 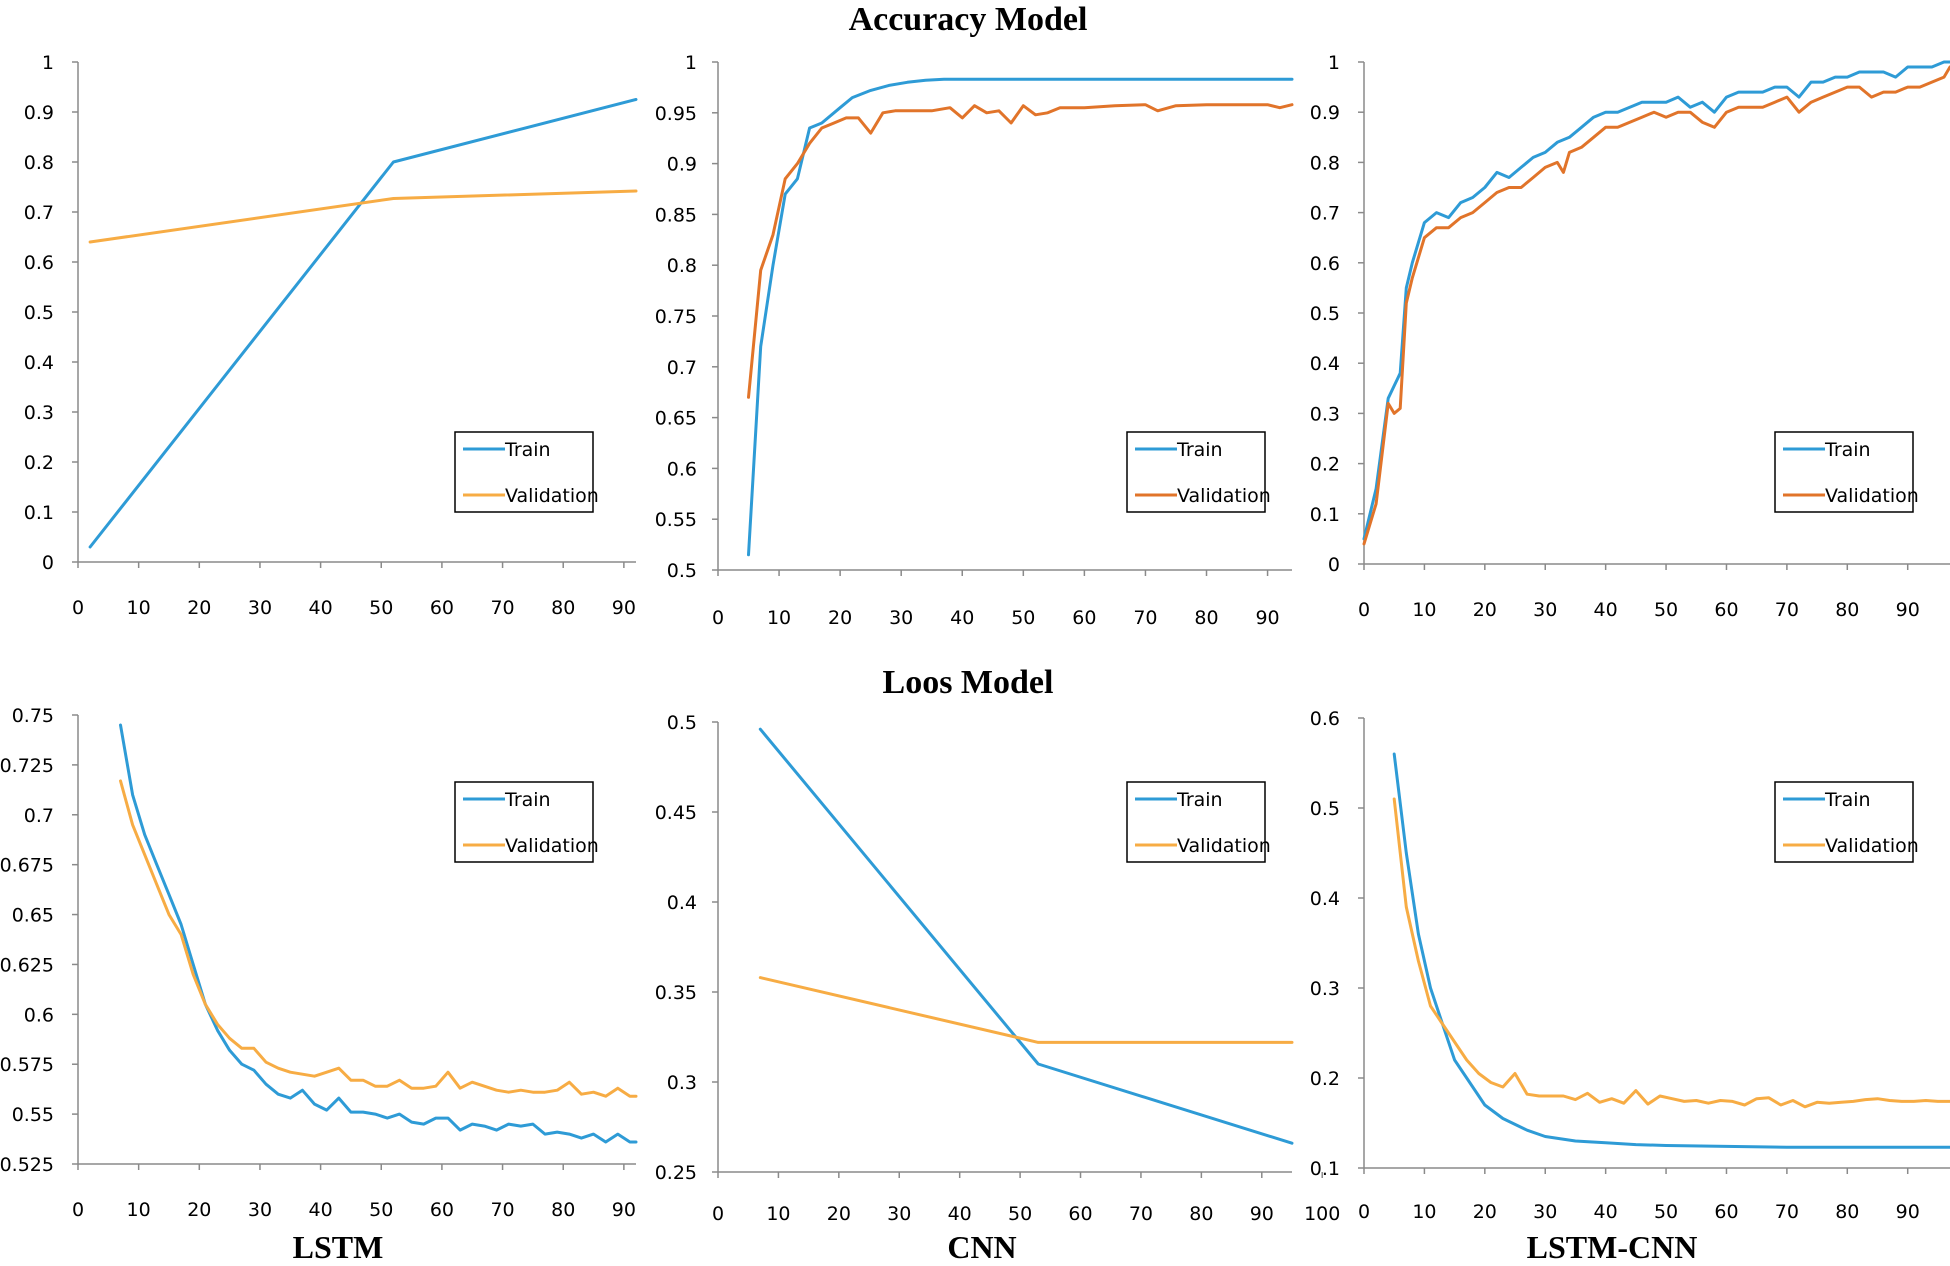 I want to click on y-tick-label: 0.9, so click(x=39, y=113).